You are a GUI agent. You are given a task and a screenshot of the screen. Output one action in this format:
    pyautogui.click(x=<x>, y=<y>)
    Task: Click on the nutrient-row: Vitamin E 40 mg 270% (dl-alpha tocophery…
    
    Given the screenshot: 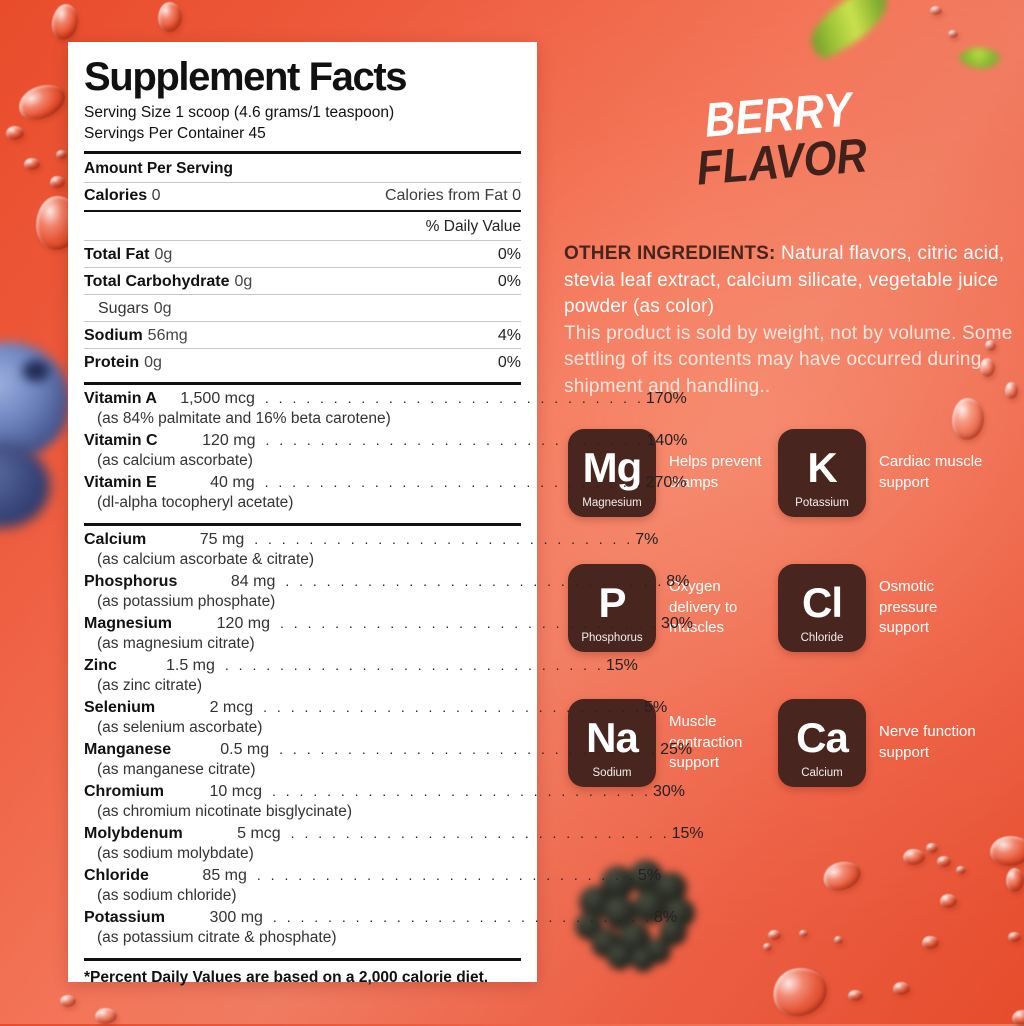 What is the action you would take?
    pyautogui.click(x=385, y=493)
    